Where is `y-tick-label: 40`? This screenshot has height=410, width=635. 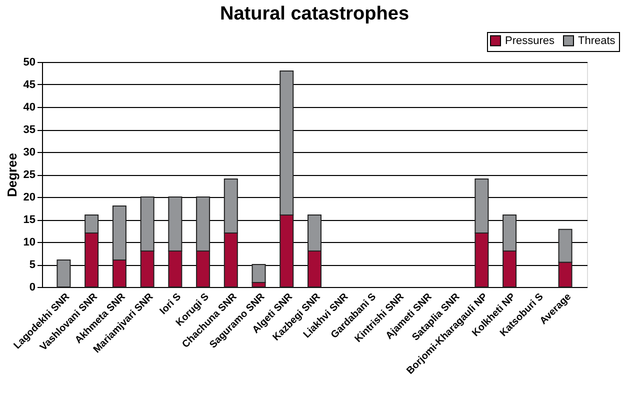
y-tick-label: 40 is located at coordinates (29, 108).